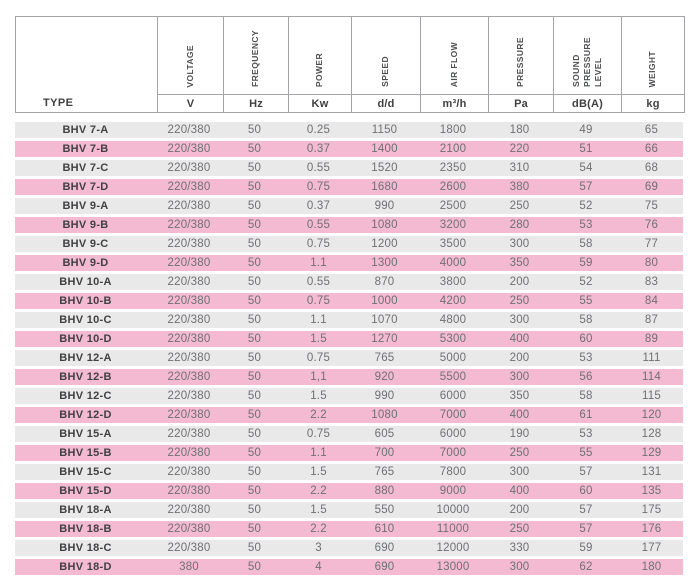 The width and height of the screenshot is (693, 580). What do you see at coordinates (384, 225) in the screenshot?
I see `row-cell: 1080` at bounding box center [384, 225].